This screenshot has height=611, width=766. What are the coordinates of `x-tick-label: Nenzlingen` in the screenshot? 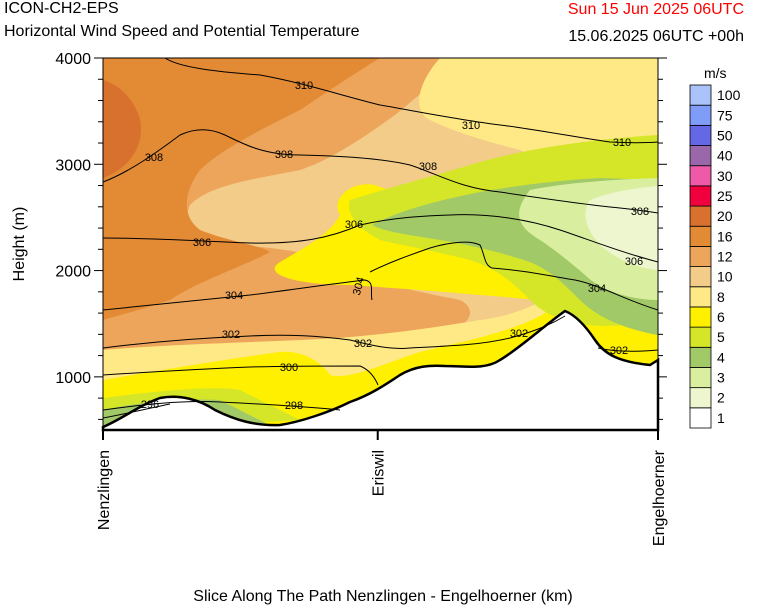 It's located at (104, 490).